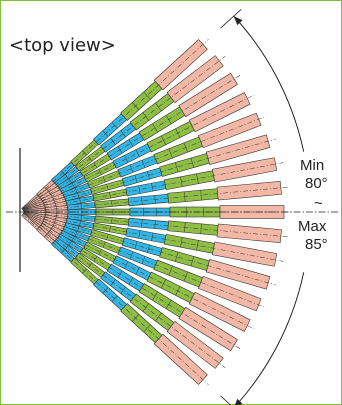  Describe the element at coordinates (270, 338) in the screenshot. I see `angle-arc-lower` at that location.